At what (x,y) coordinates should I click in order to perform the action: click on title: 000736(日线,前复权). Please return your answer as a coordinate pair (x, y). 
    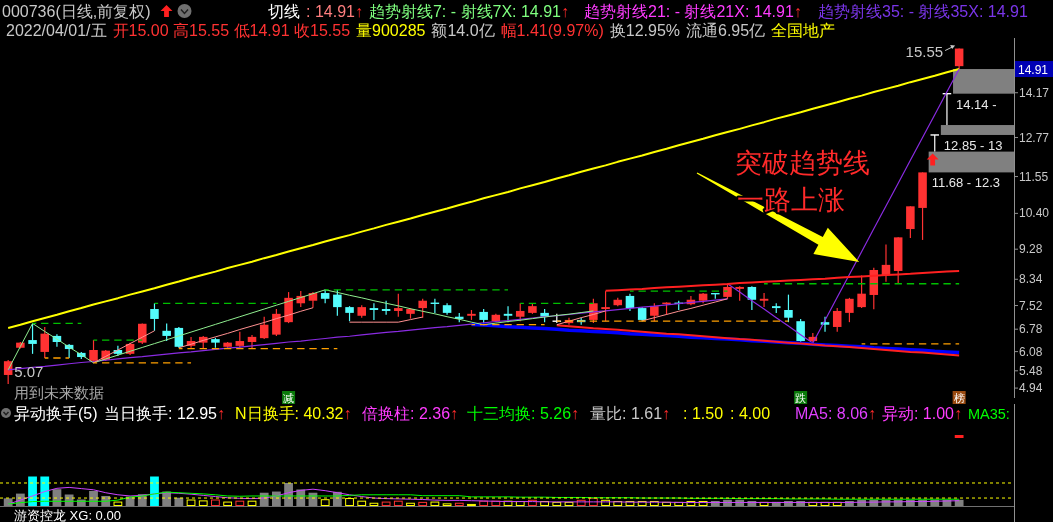
    Looking at the image, I should click on (76, 11).